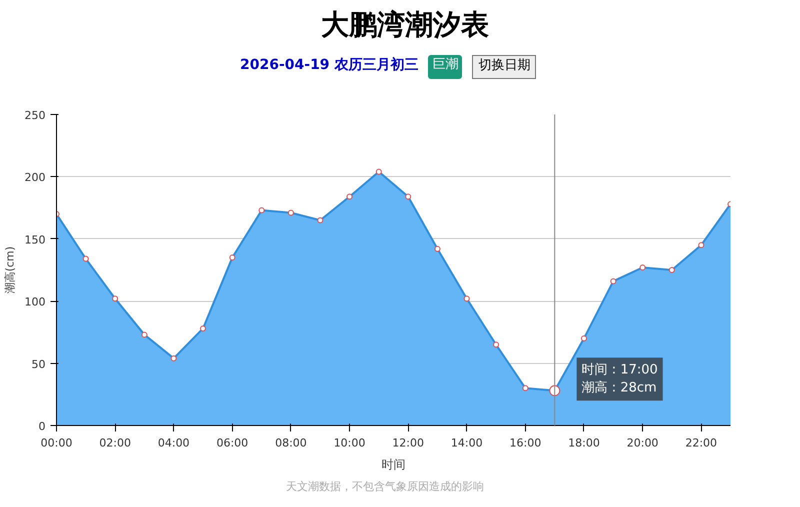 The width and height of the screenshot is (800, 507). What do you see at coordinates (620, 379) in the screenshot?
I see `annotation: 时间 : 17:00 潮高 : 28cm` at bounding box center [620, 379].